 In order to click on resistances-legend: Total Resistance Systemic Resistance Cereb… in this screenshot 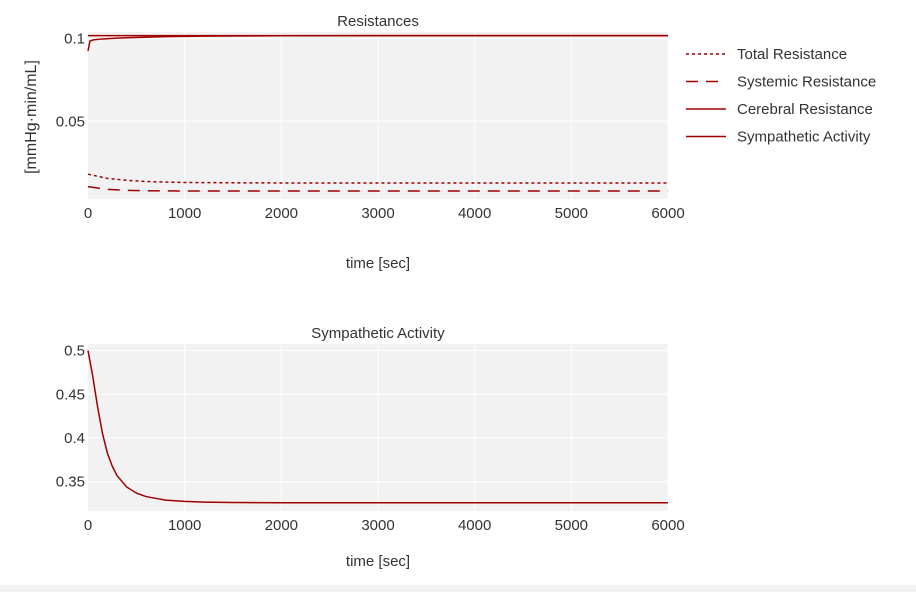, I will do `click(781, 96)`.